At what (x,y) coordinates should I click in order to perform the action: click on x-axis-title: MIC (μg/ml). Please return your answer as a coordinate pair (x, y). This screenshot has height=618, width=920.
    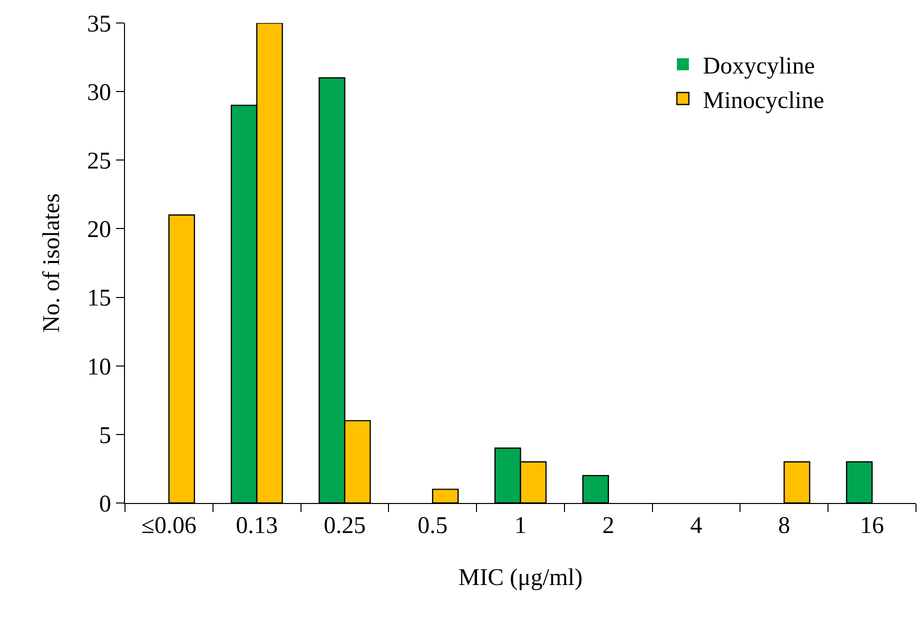
    Looking at the image, I should click on (520, 578).